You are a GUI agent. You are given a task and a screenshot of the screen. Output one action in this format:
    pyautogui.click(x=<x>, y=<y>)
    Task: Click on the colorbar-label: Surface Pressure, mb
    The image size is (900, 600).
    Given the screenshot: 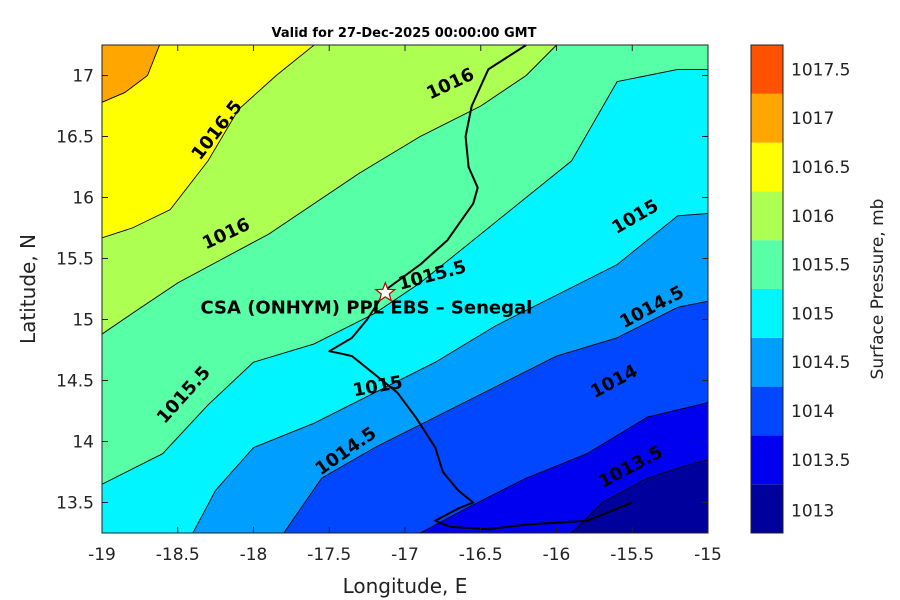 What is the action you would take?
    pyautogui.click(x=878, y=289)
    